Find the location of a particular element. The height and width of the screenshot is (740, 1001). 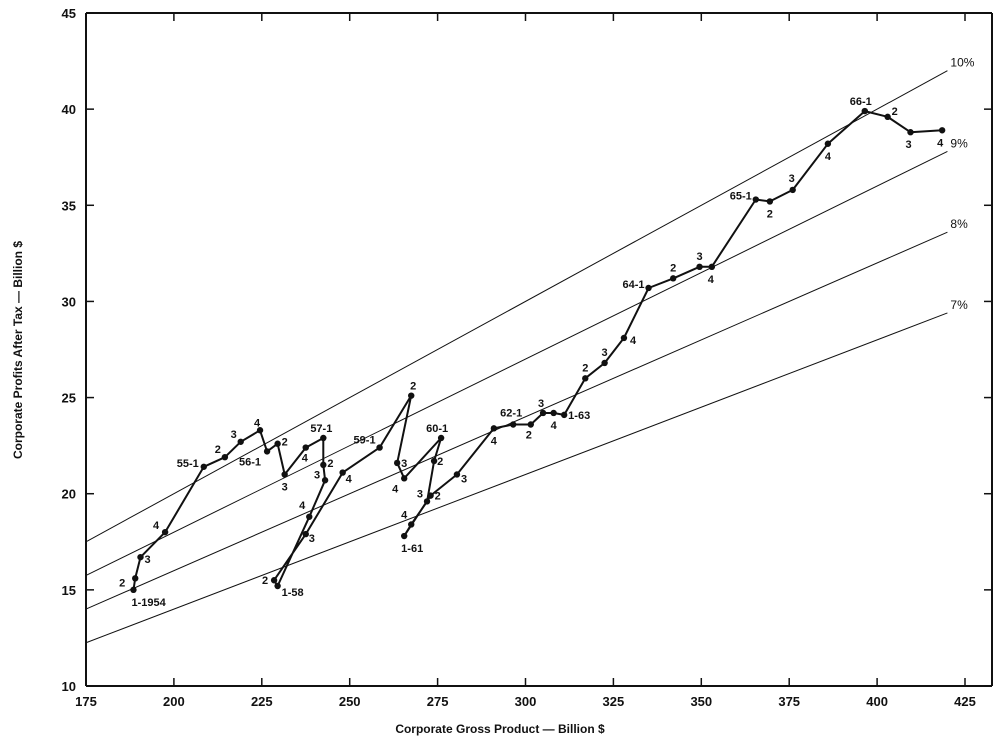

x-tick-label: 200 is located at coordinates (174, 701).